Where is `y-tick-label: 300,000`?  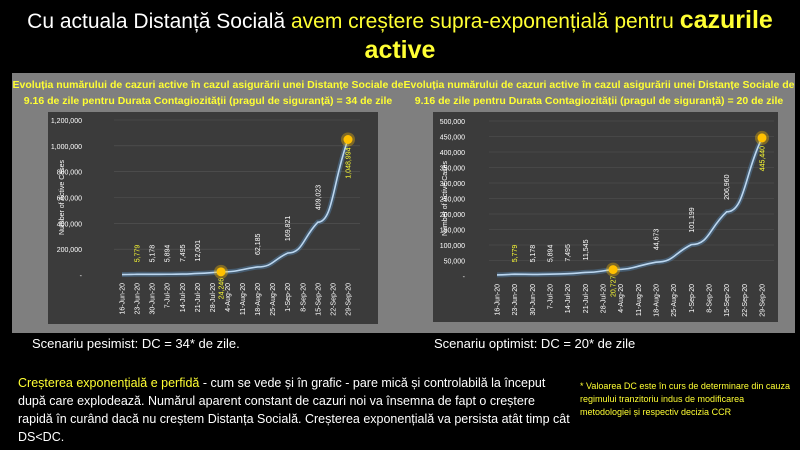 y-tick-label: 300,000 is located at coordinates (452, 184).